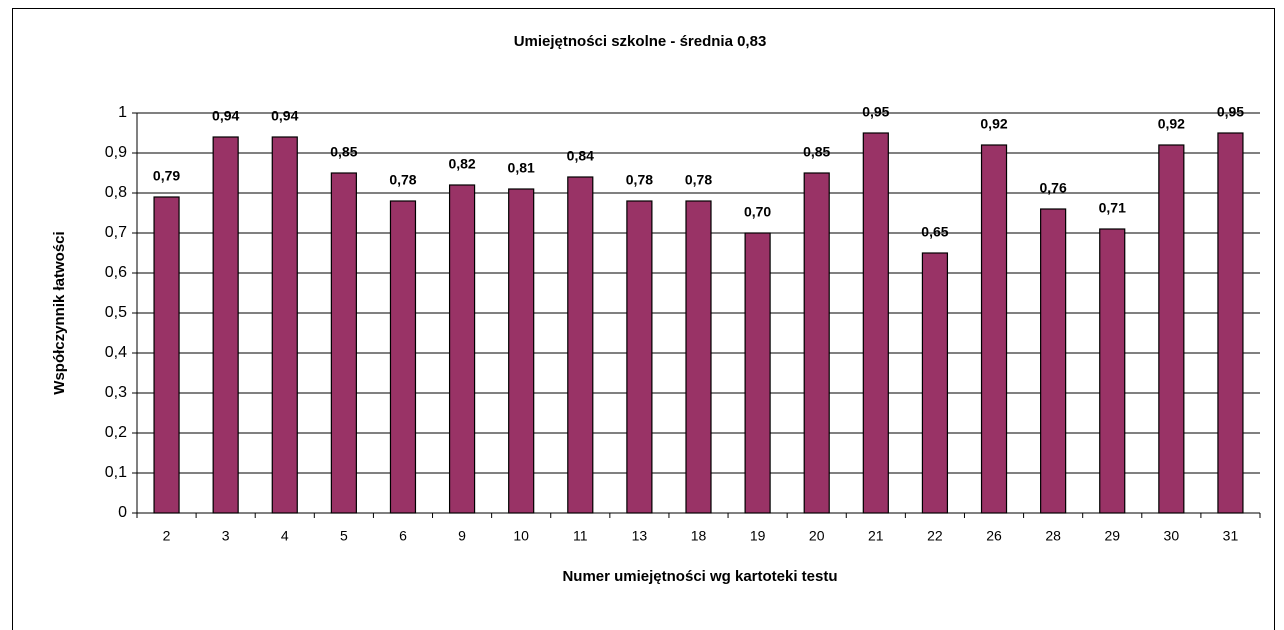  What do you see at coordinates (116, 432) in the screenshot?
I see `y-tick-label: 0,2` at bounding box center [116, 432].